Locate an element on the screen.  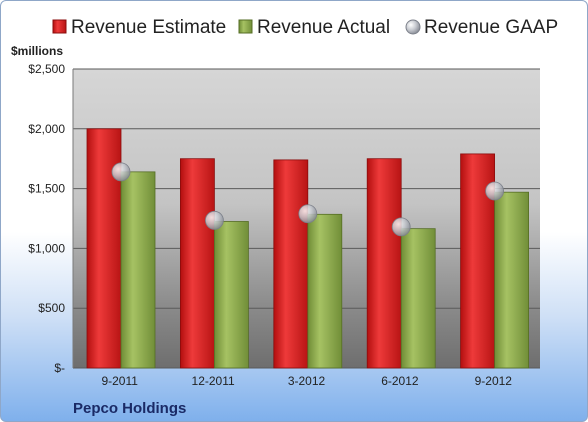
y-tick-label: $1,500 is located at coordinates (46, 189).